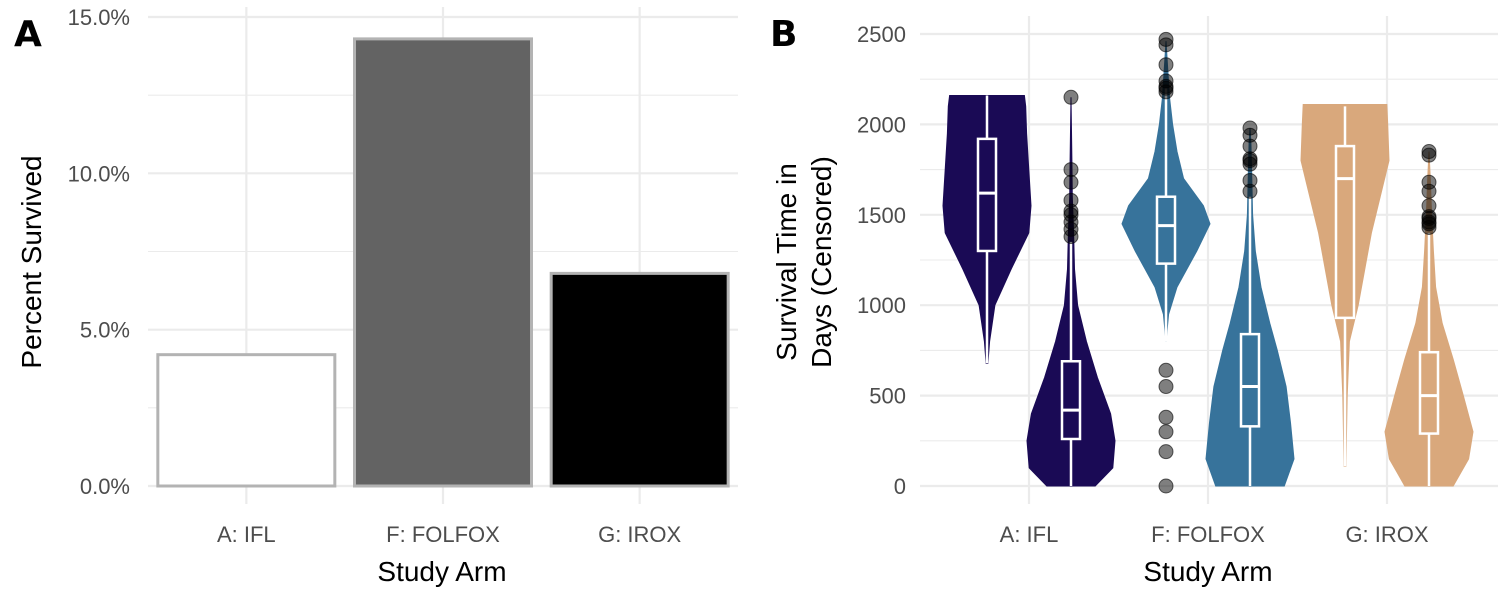  Describe the element at coordinates (881, 124) in the screenshot. I see `panel-b-y-tick-label: 2000` at that location.